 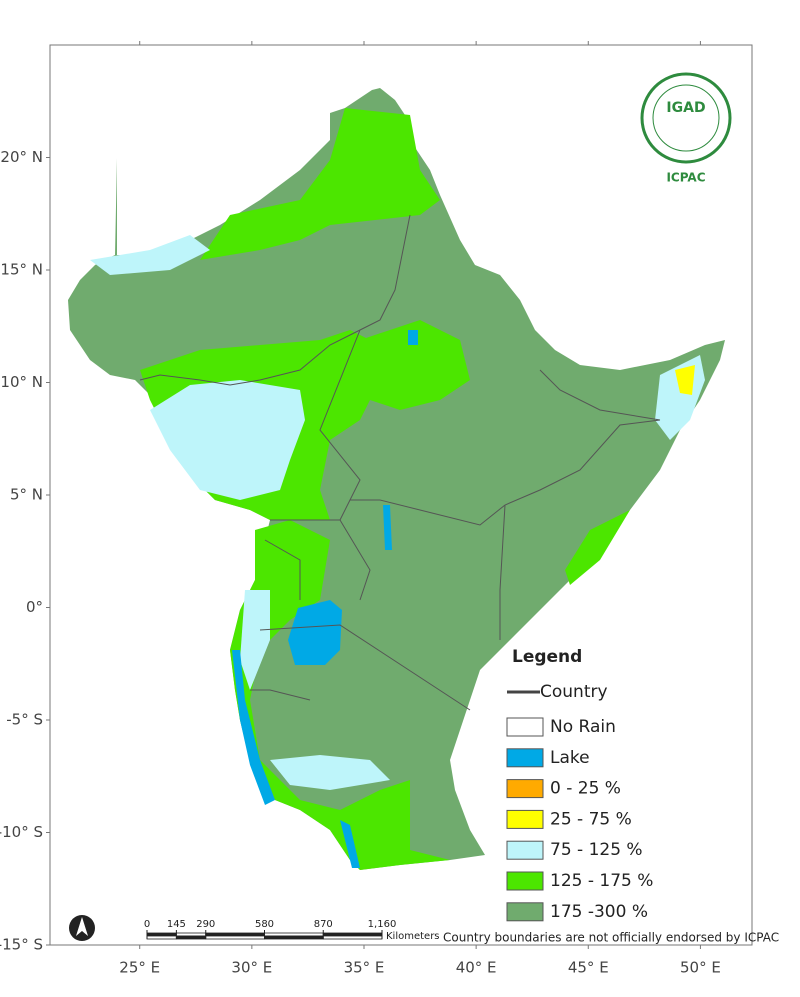 What do you see at coordinates (685, 380) in the screenshot?
I see `dry-area` at bounding box center [685, 380].